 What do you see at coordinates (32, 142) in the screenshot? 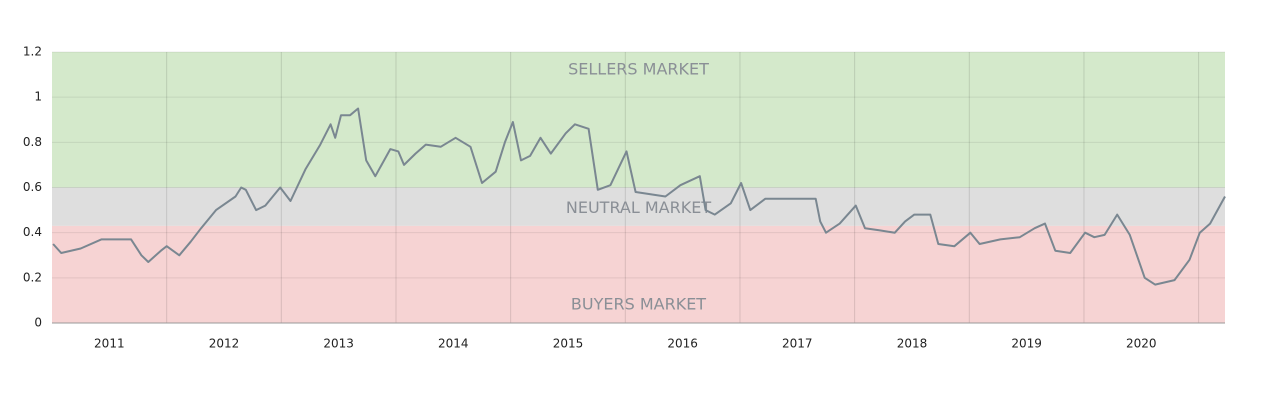
I see `y-tick-label: 0.8` at bounding box center [32, 142].